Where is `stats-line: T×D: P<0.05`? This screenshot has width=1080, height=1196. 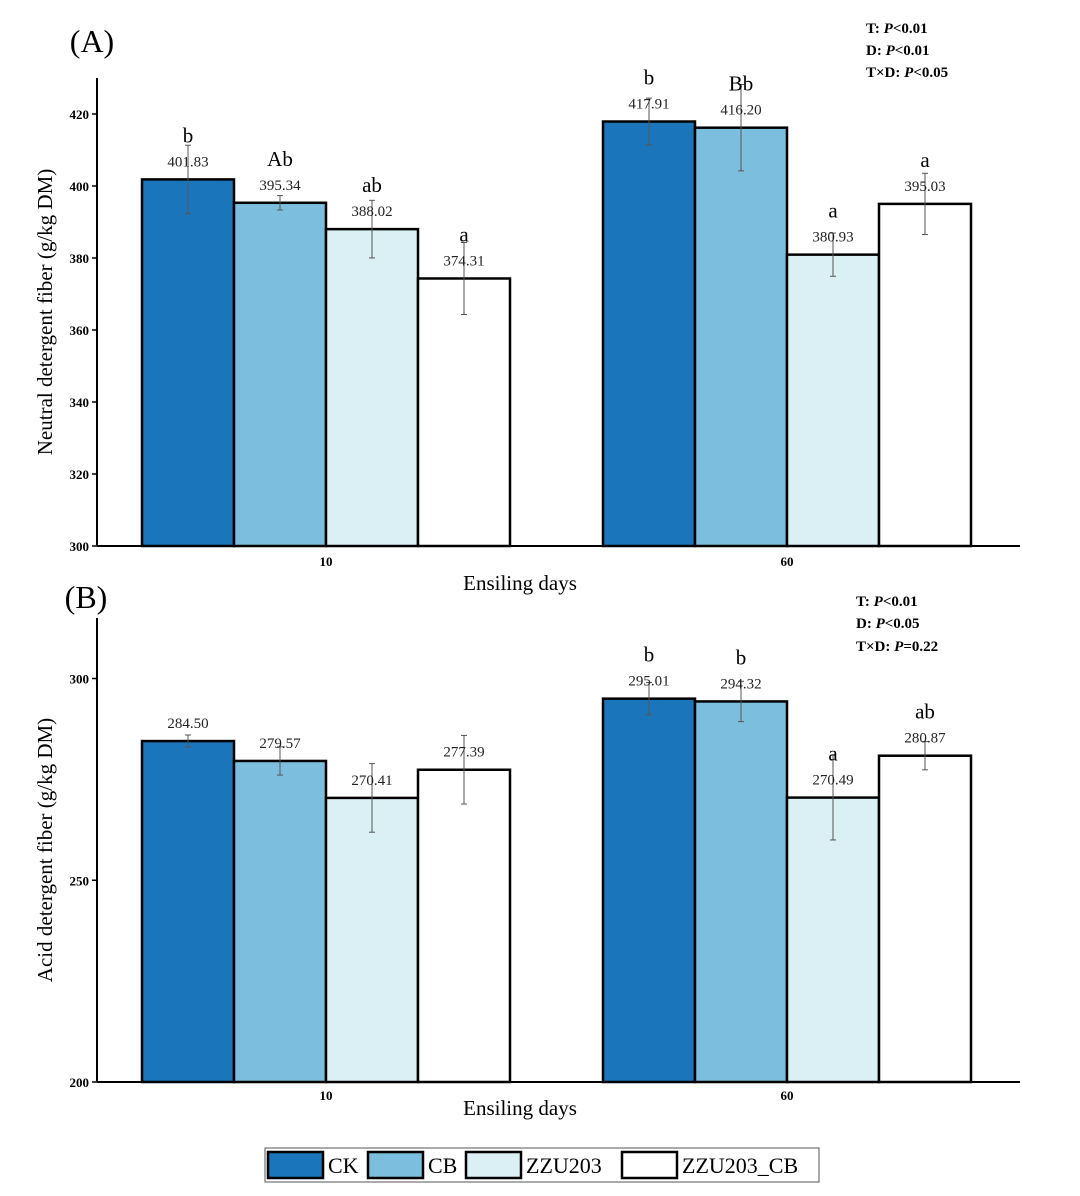 stats-line: T×D: P<0.05 is located at coordinates (907, 73).